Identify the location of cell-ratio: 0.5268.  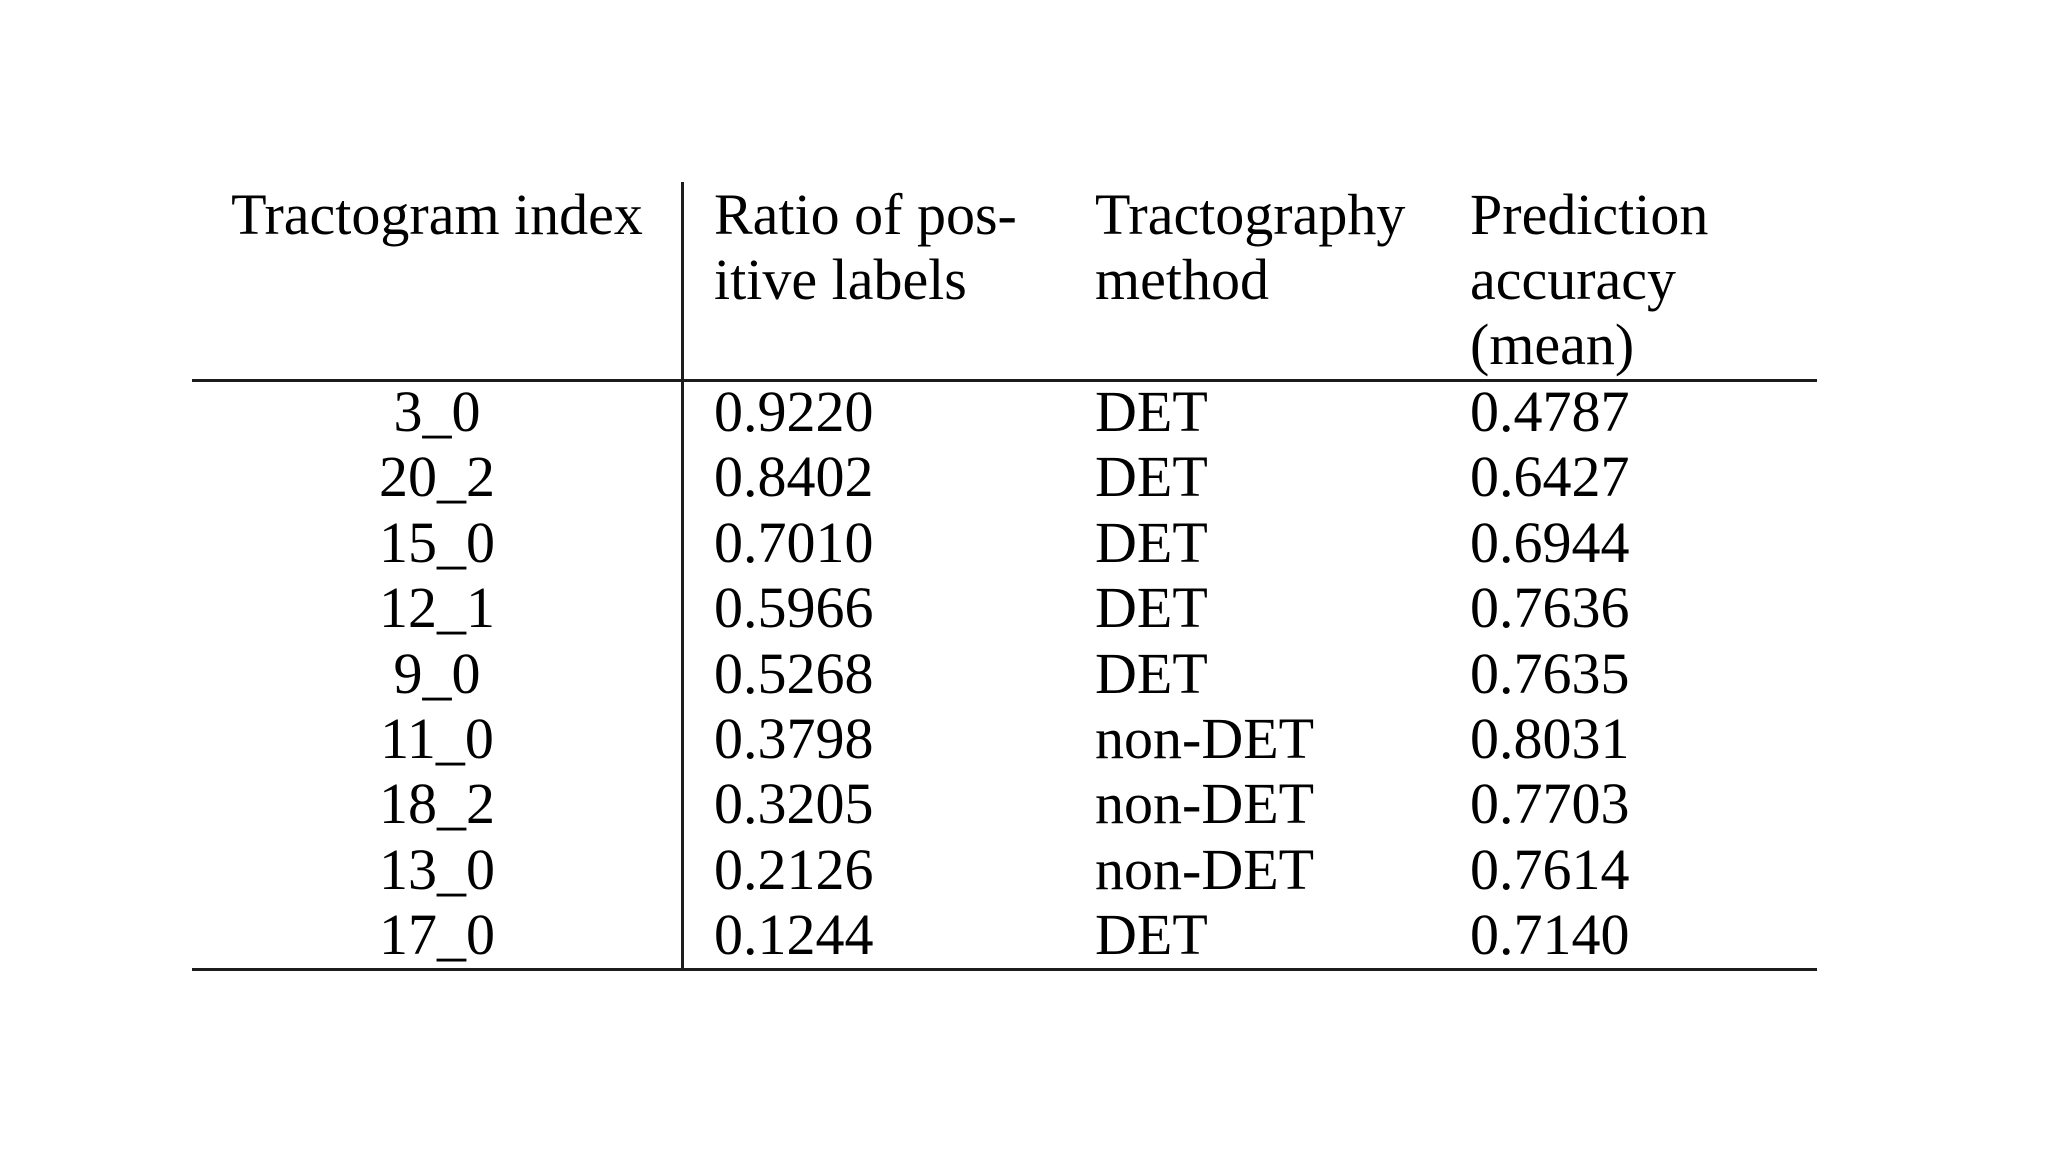
(794, 673).